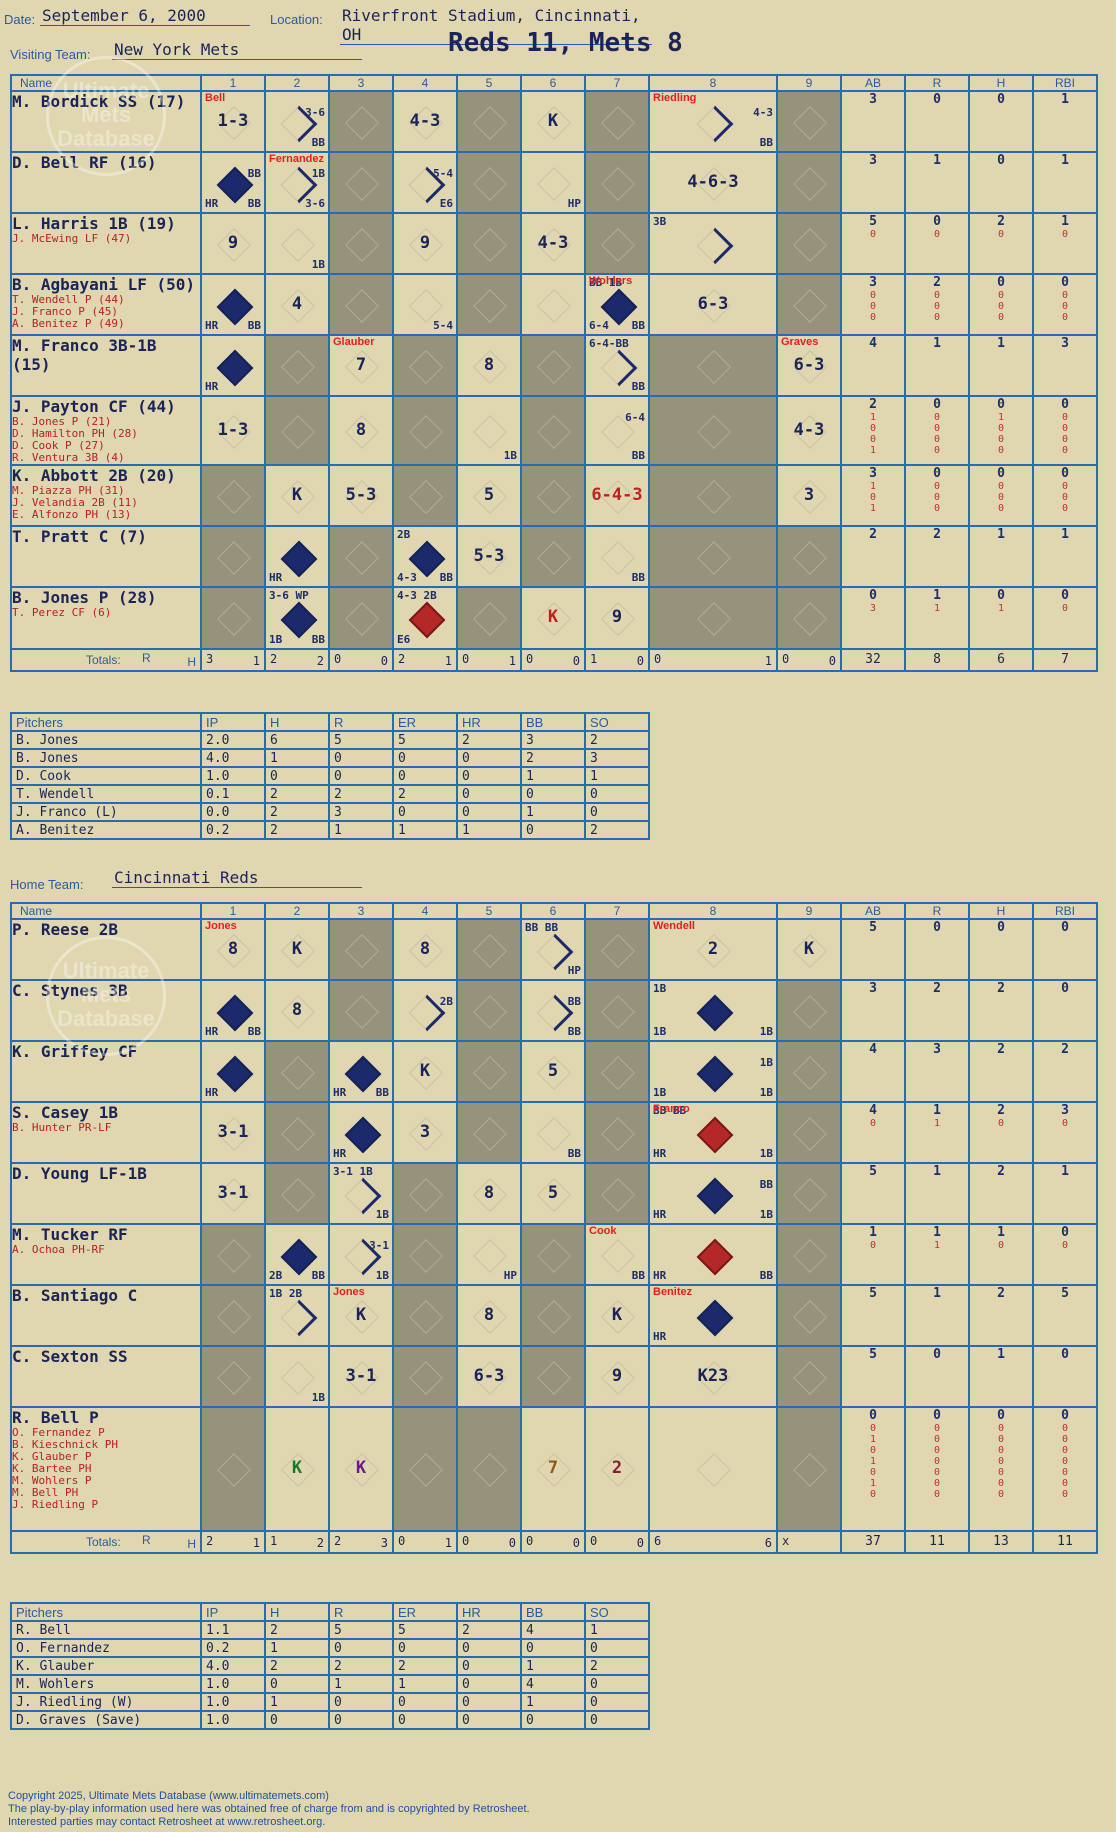  Describe the element at coordinates (237, 50) in the screenshot. I see `visiting-team-value: New York Mets` at that location.